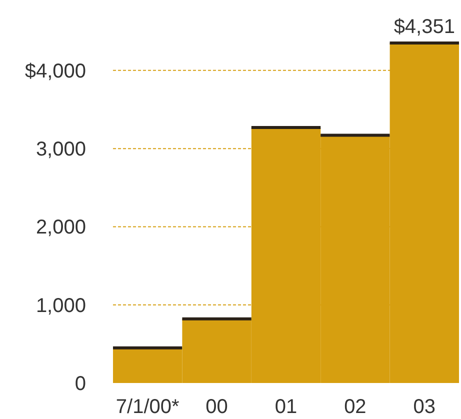  I want to click on y-tick-label: $4,000, so click(55, 71).